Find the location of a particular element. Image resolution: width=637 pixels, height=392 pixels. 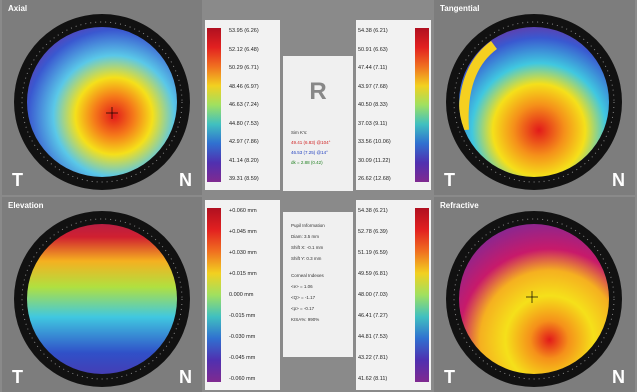

sim-k-title: Sim K's: is located at coordinates (299, 132).